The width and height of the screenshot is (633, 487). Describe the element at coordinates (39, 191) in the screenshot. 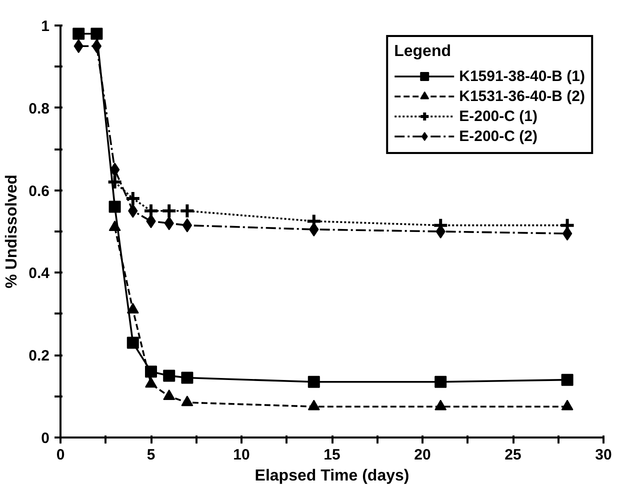

I see `y-tick-label: 0.6` at that location.